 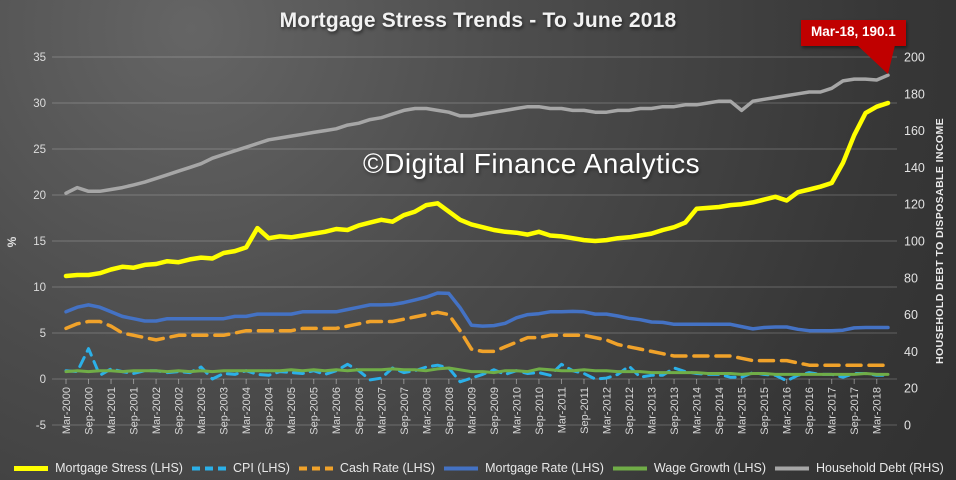 I want to click on x-axis-tick-label: Mar-2016, so click(x=788, y=410).